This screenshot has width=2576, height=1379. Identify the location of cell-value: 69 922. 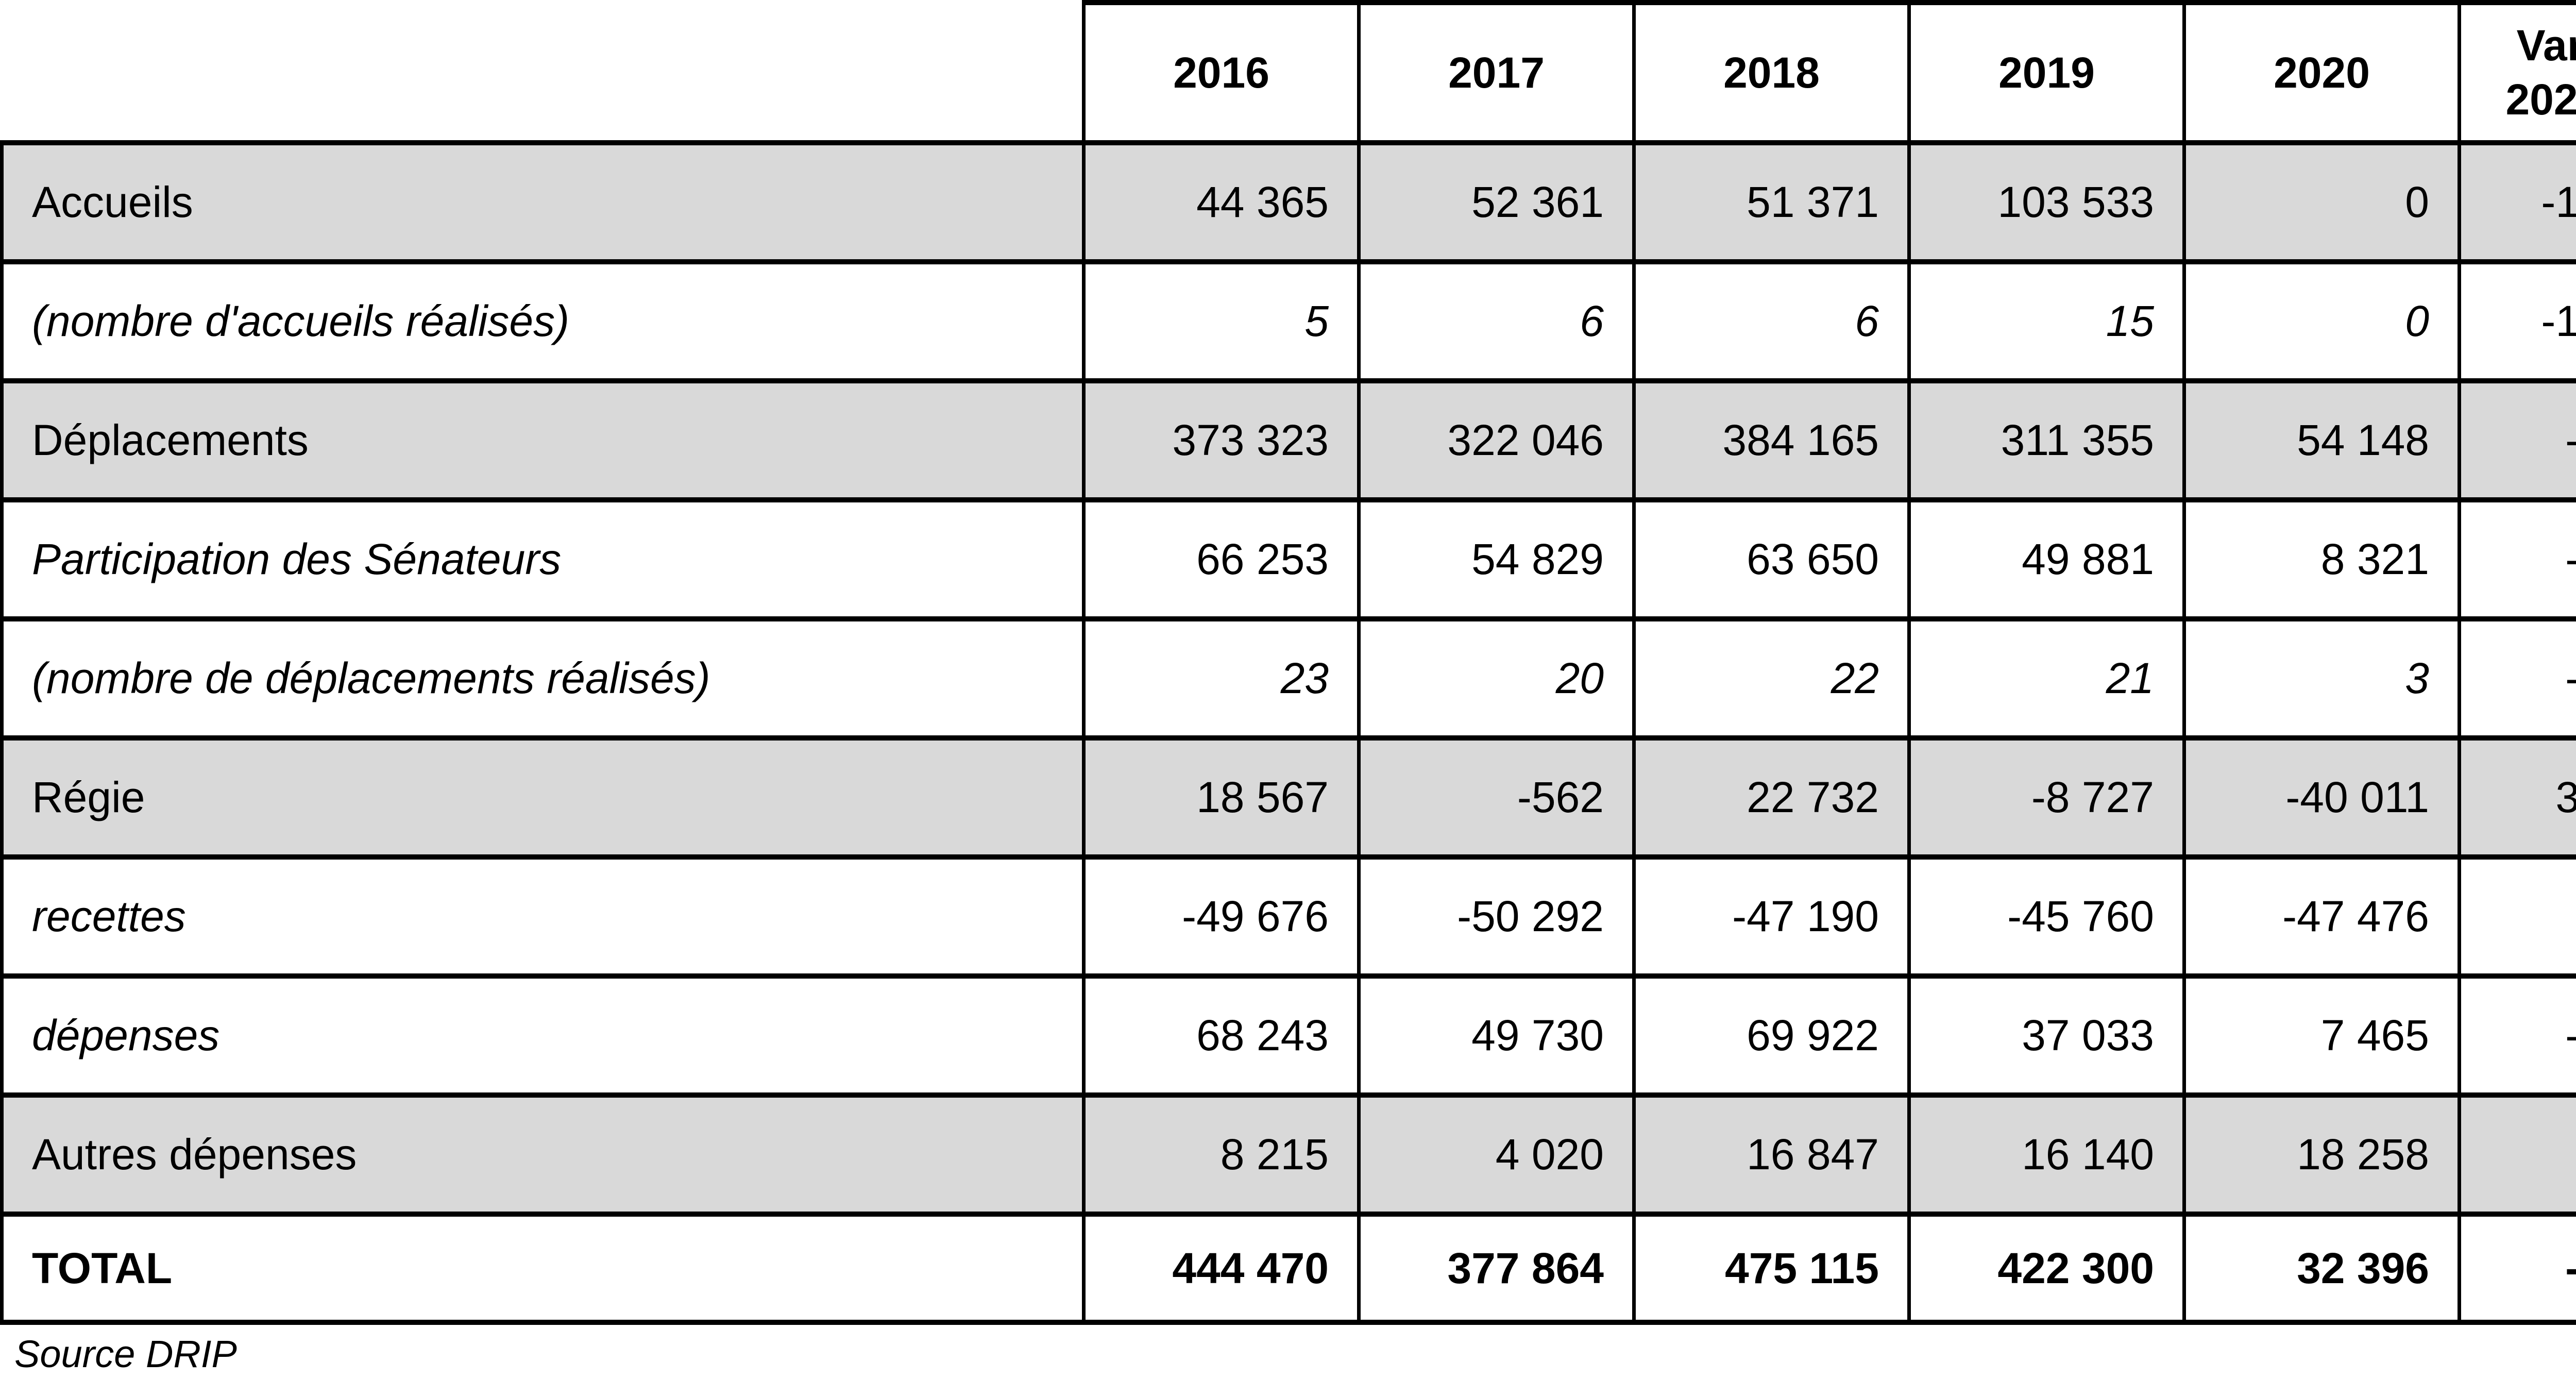
(1771, 1035).